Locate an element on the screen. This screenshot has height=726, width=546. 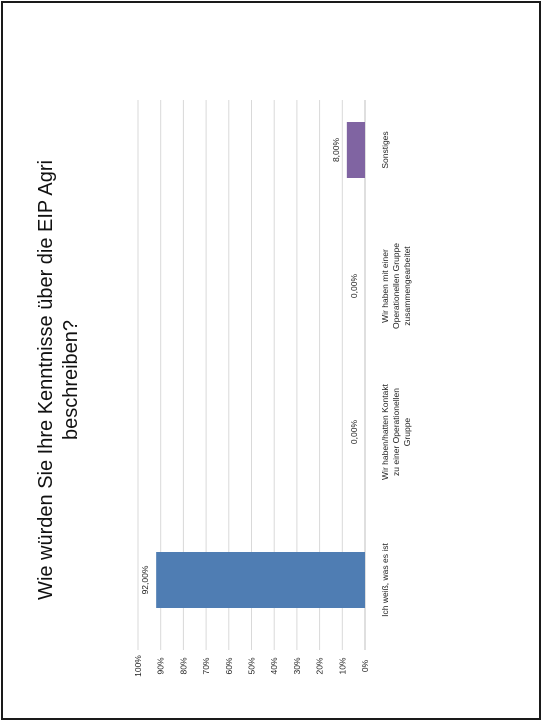
category-label: Operationellen Gruppe is located at coordinates (396, 286).